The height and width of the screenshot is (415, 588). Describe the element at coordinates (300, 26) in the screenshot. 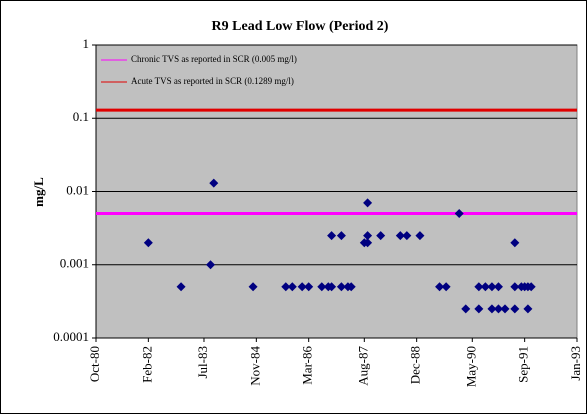

I see `chart-title: R9 Lead Low Flow (Period 2)` at that location.